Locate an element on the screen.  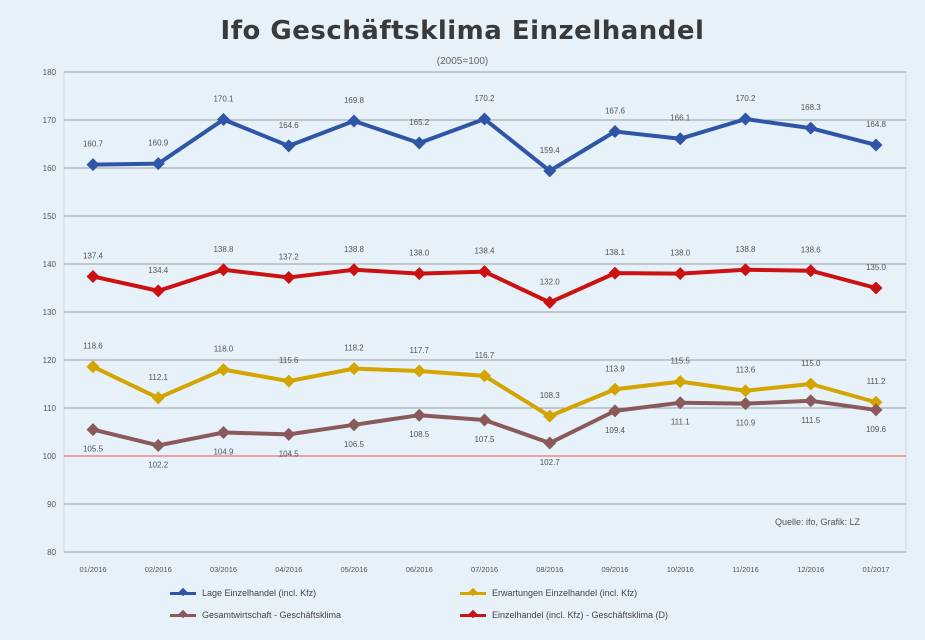
data-label-0-9: 166.1 is located at coordinates (680, 118).